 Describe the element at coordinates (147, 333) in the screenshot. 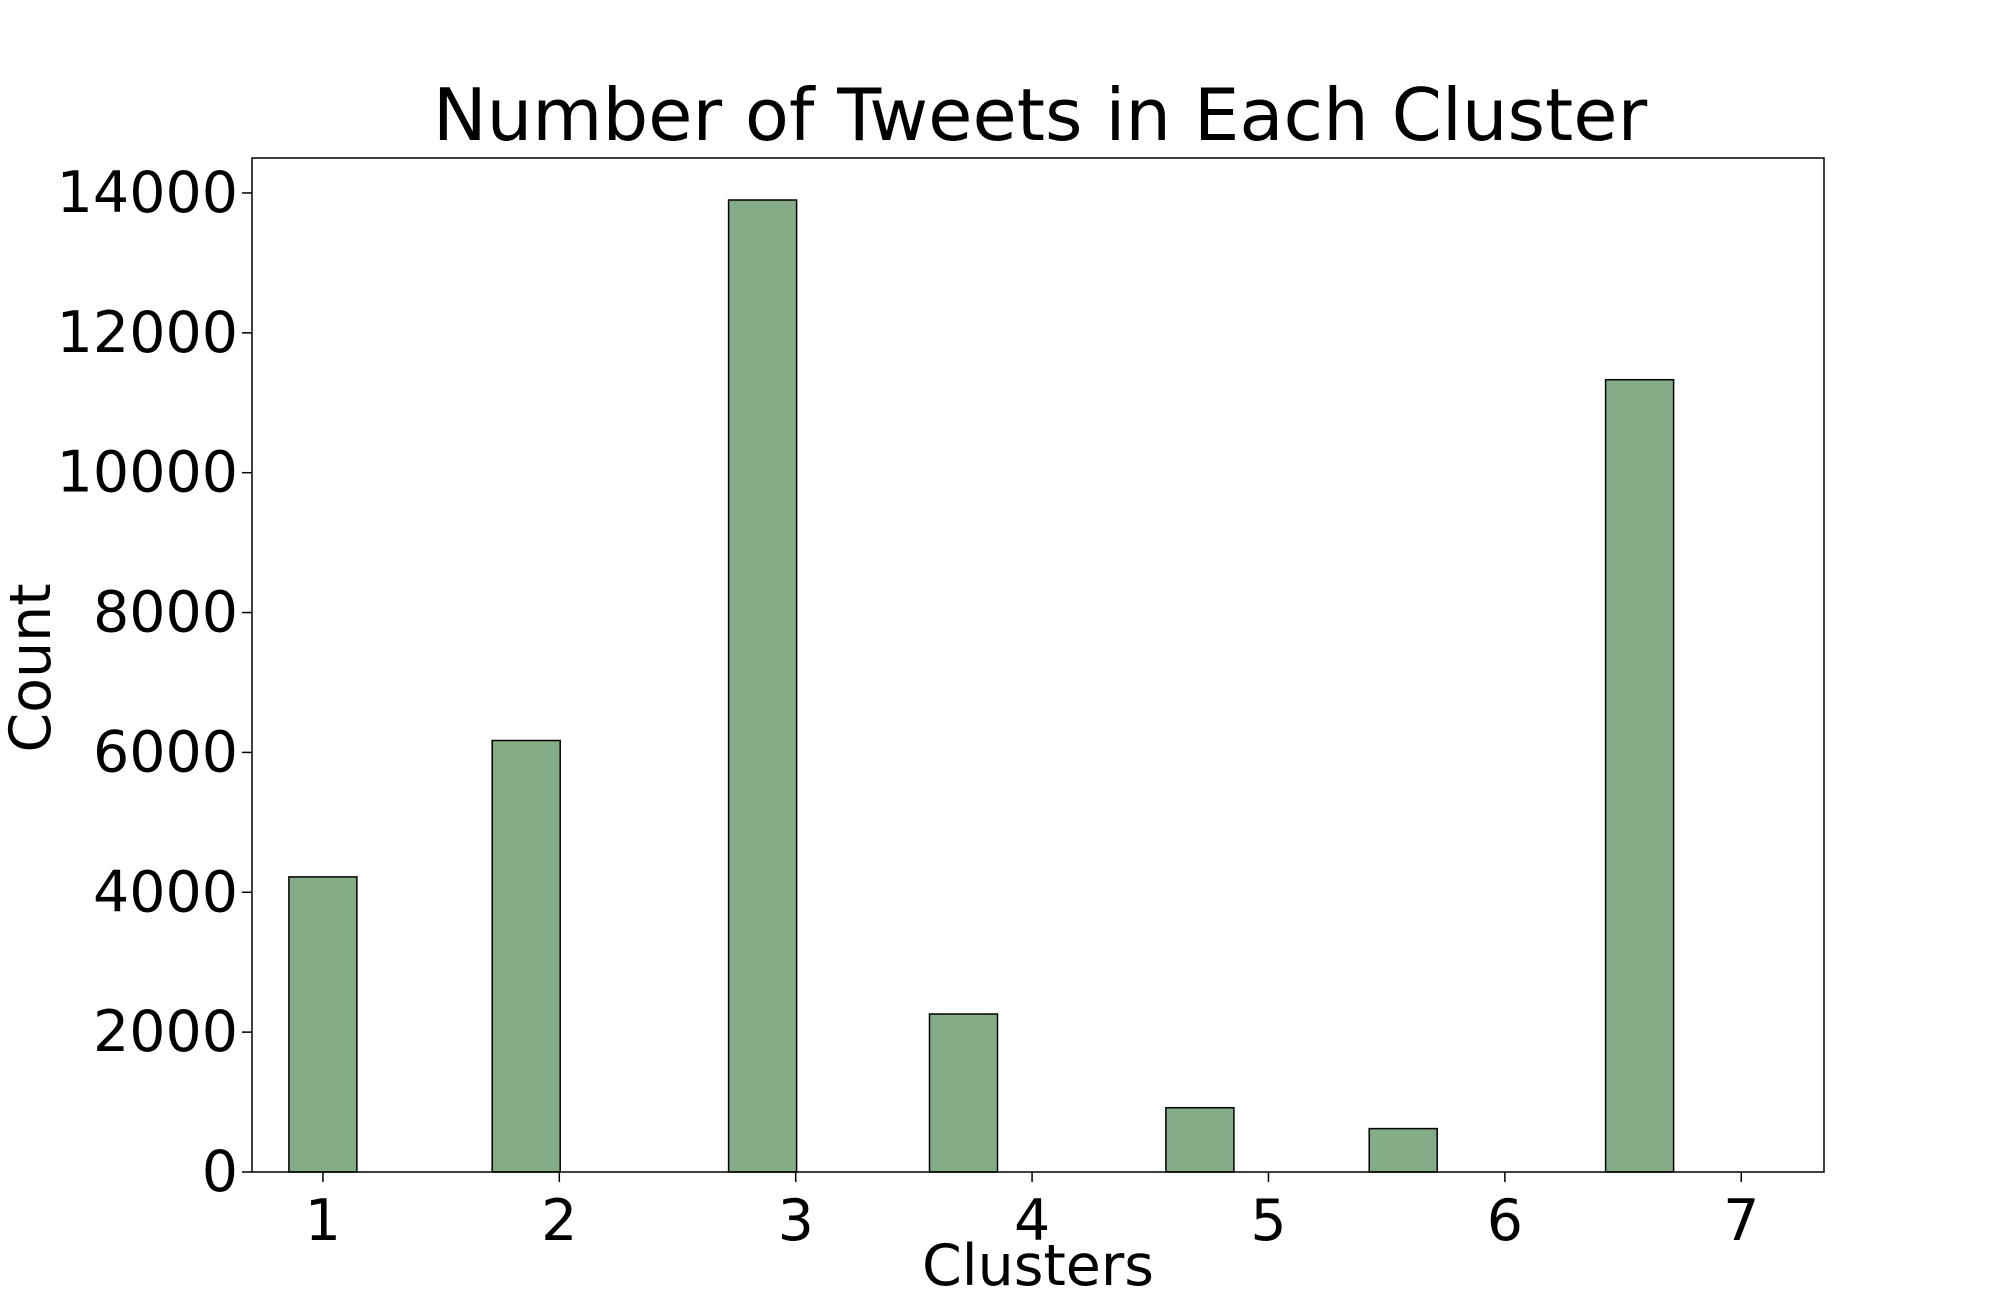

I see `y-tick-label: 12000` at that location.